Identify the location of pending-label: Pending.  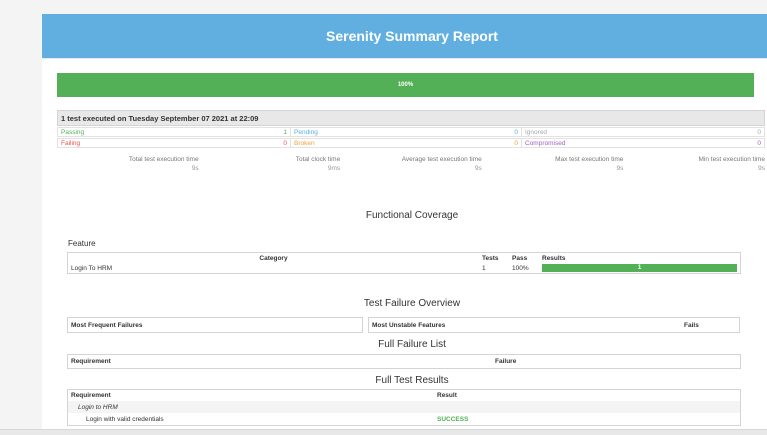
(306, 132).